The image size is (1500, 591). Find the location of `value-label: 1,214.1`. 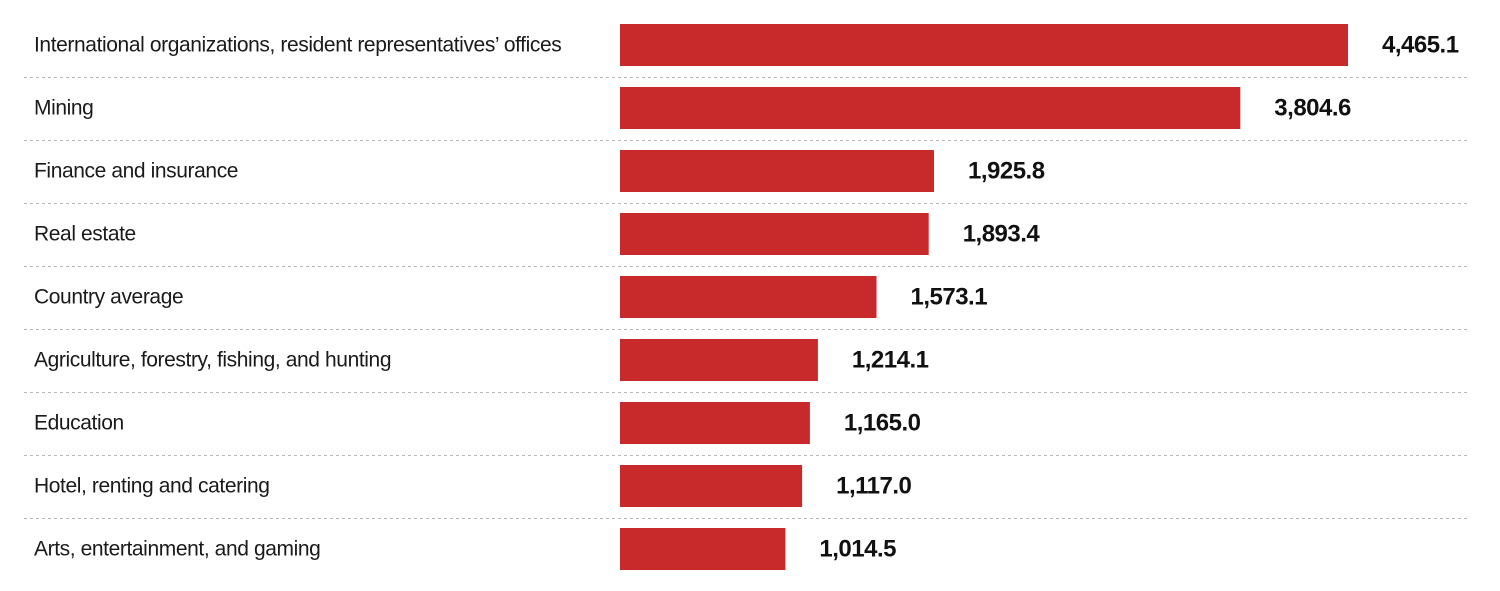

value-label: 1,214.1 is located at coordinates (890, 360).